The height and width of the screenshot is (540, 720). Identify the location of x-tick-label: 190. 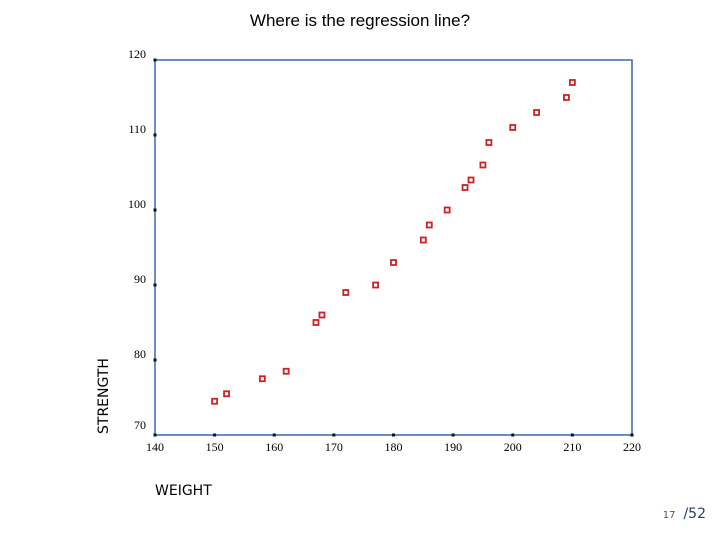
(453, 447).